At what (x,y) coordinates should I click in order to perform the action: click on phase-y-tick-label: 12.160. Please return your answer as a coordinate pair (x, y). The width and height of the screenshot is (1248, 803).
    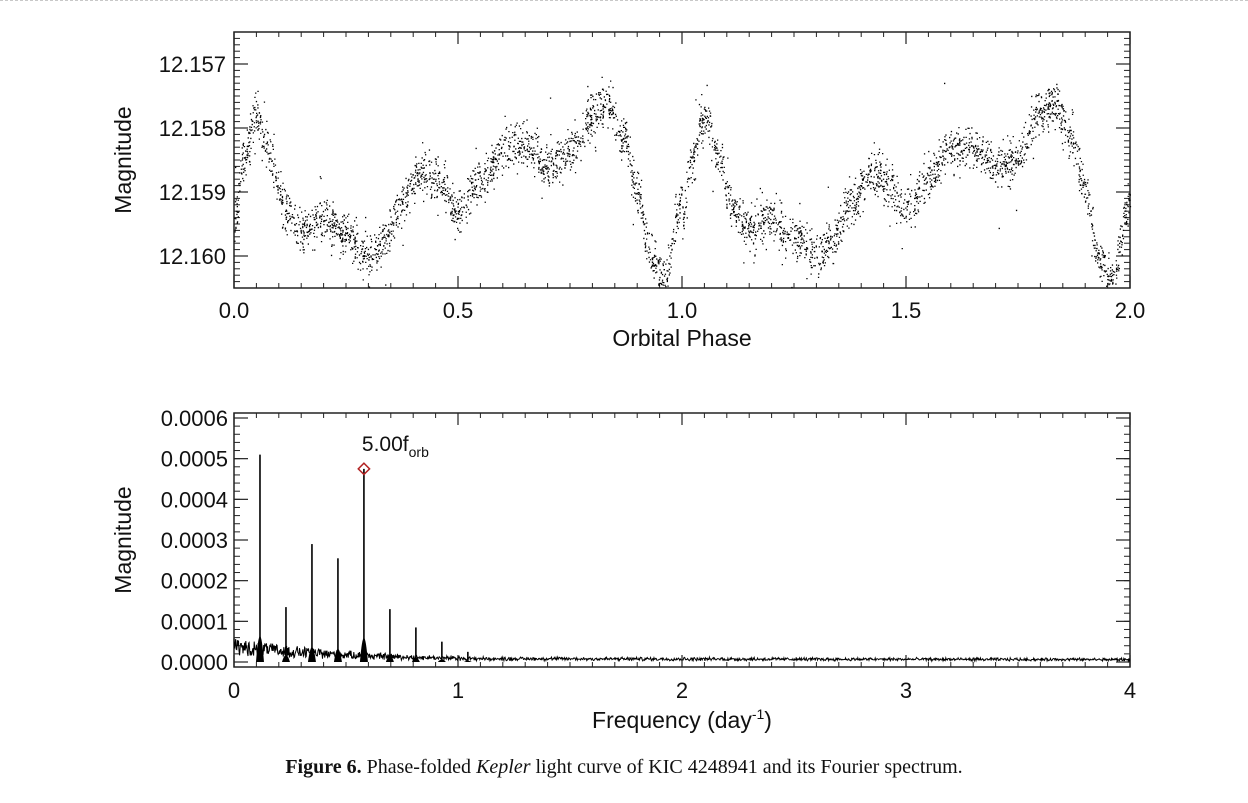
    Looking at the image, I should click on (192, 256).